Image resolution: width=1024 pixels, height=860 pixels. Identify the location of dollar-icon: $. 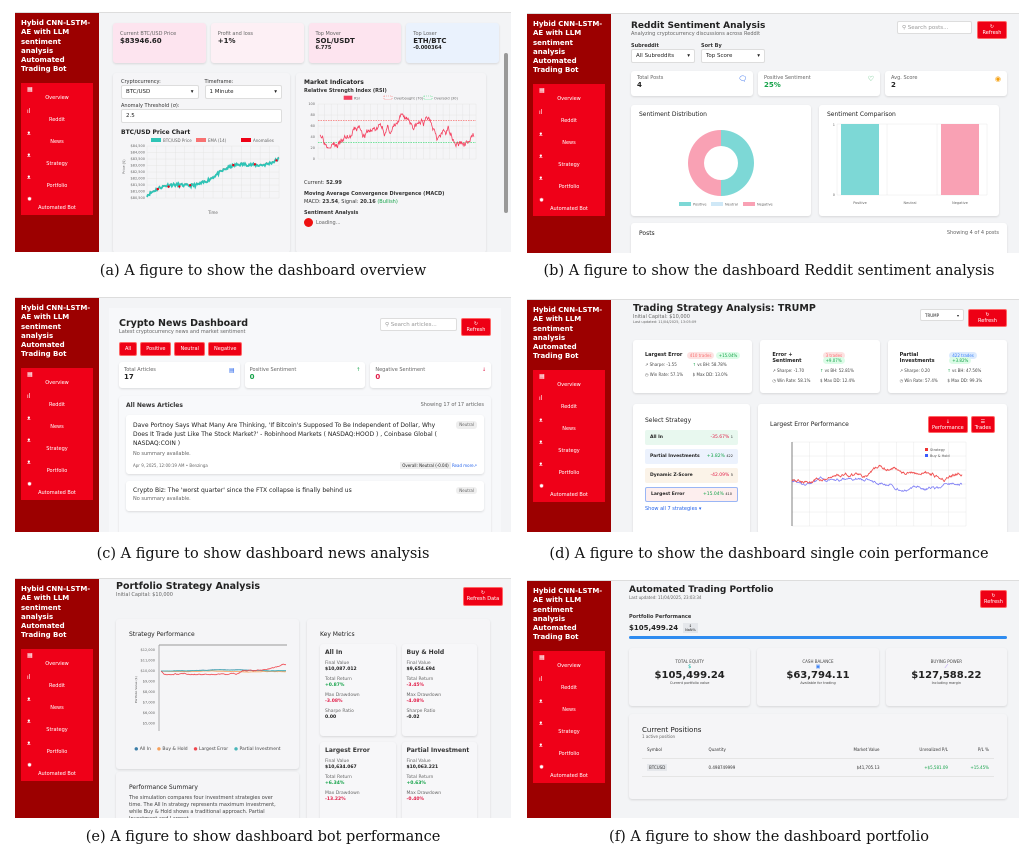
(690, 667).